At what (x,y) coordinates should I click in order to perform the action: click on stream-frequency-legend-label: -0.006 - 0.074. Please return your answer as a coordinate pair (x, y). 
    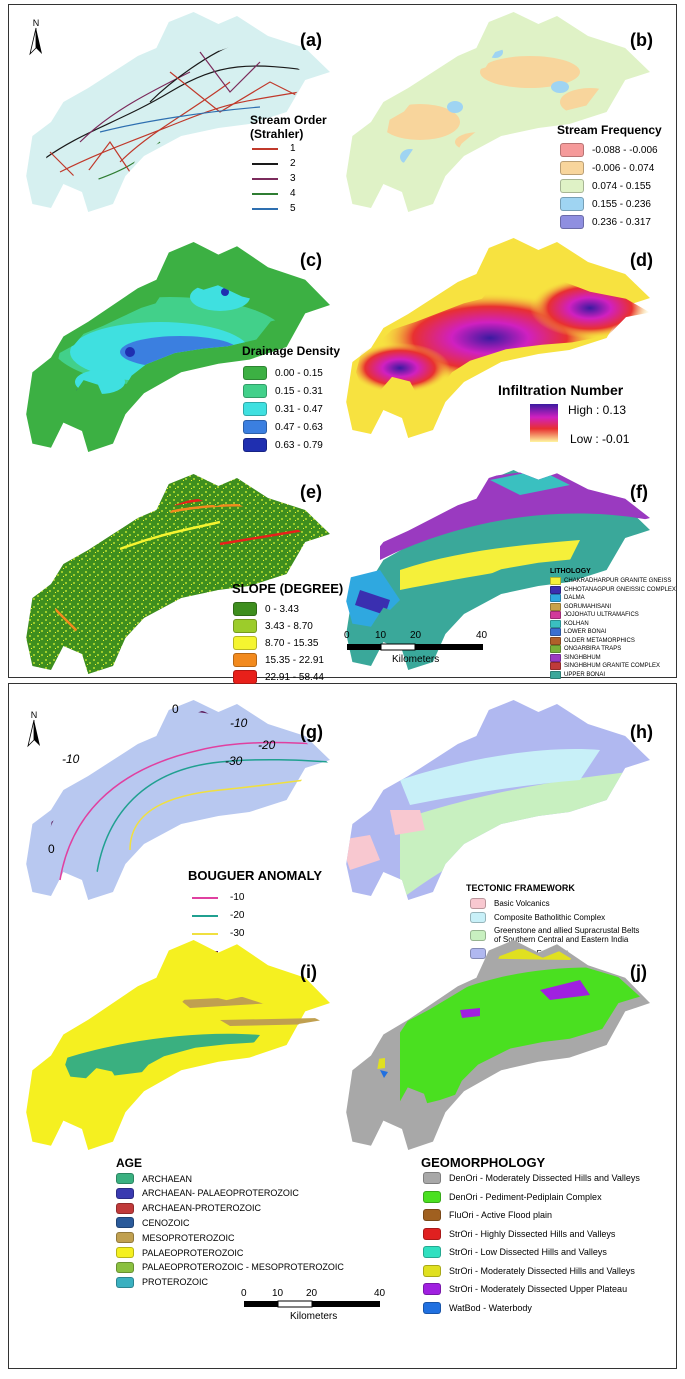
    Looking at the image, I should click on (623, 168).